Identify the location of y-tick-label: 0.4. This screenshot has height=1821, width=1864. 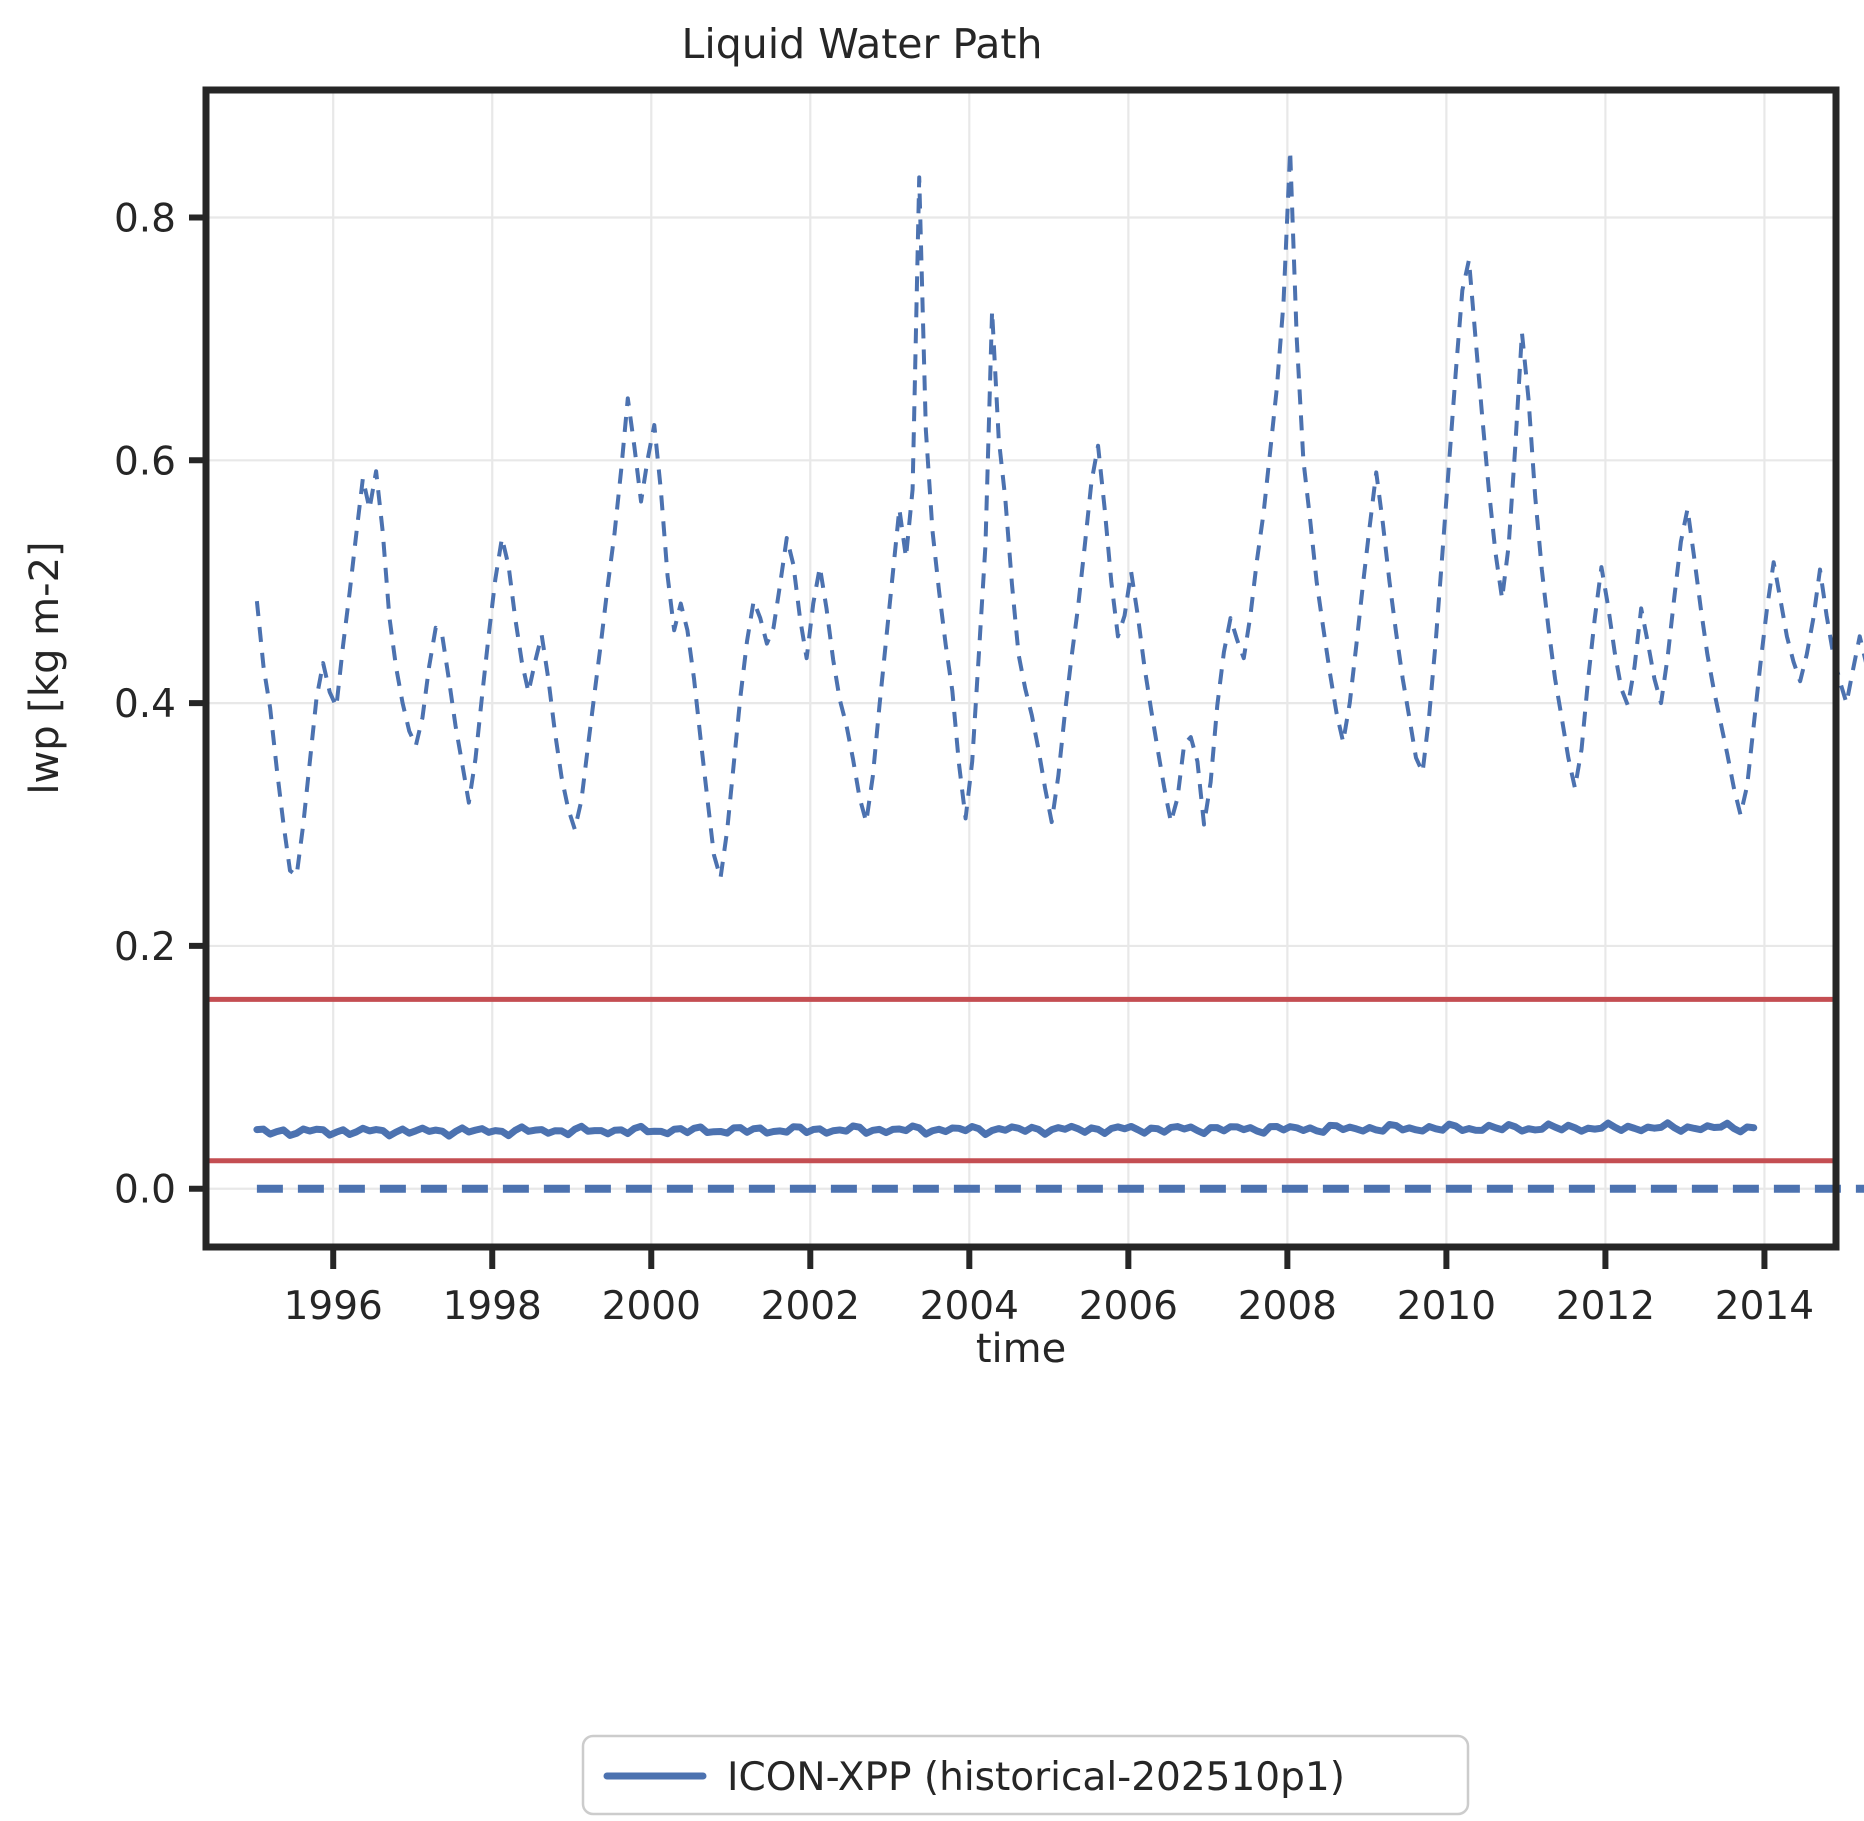
(145, 704).